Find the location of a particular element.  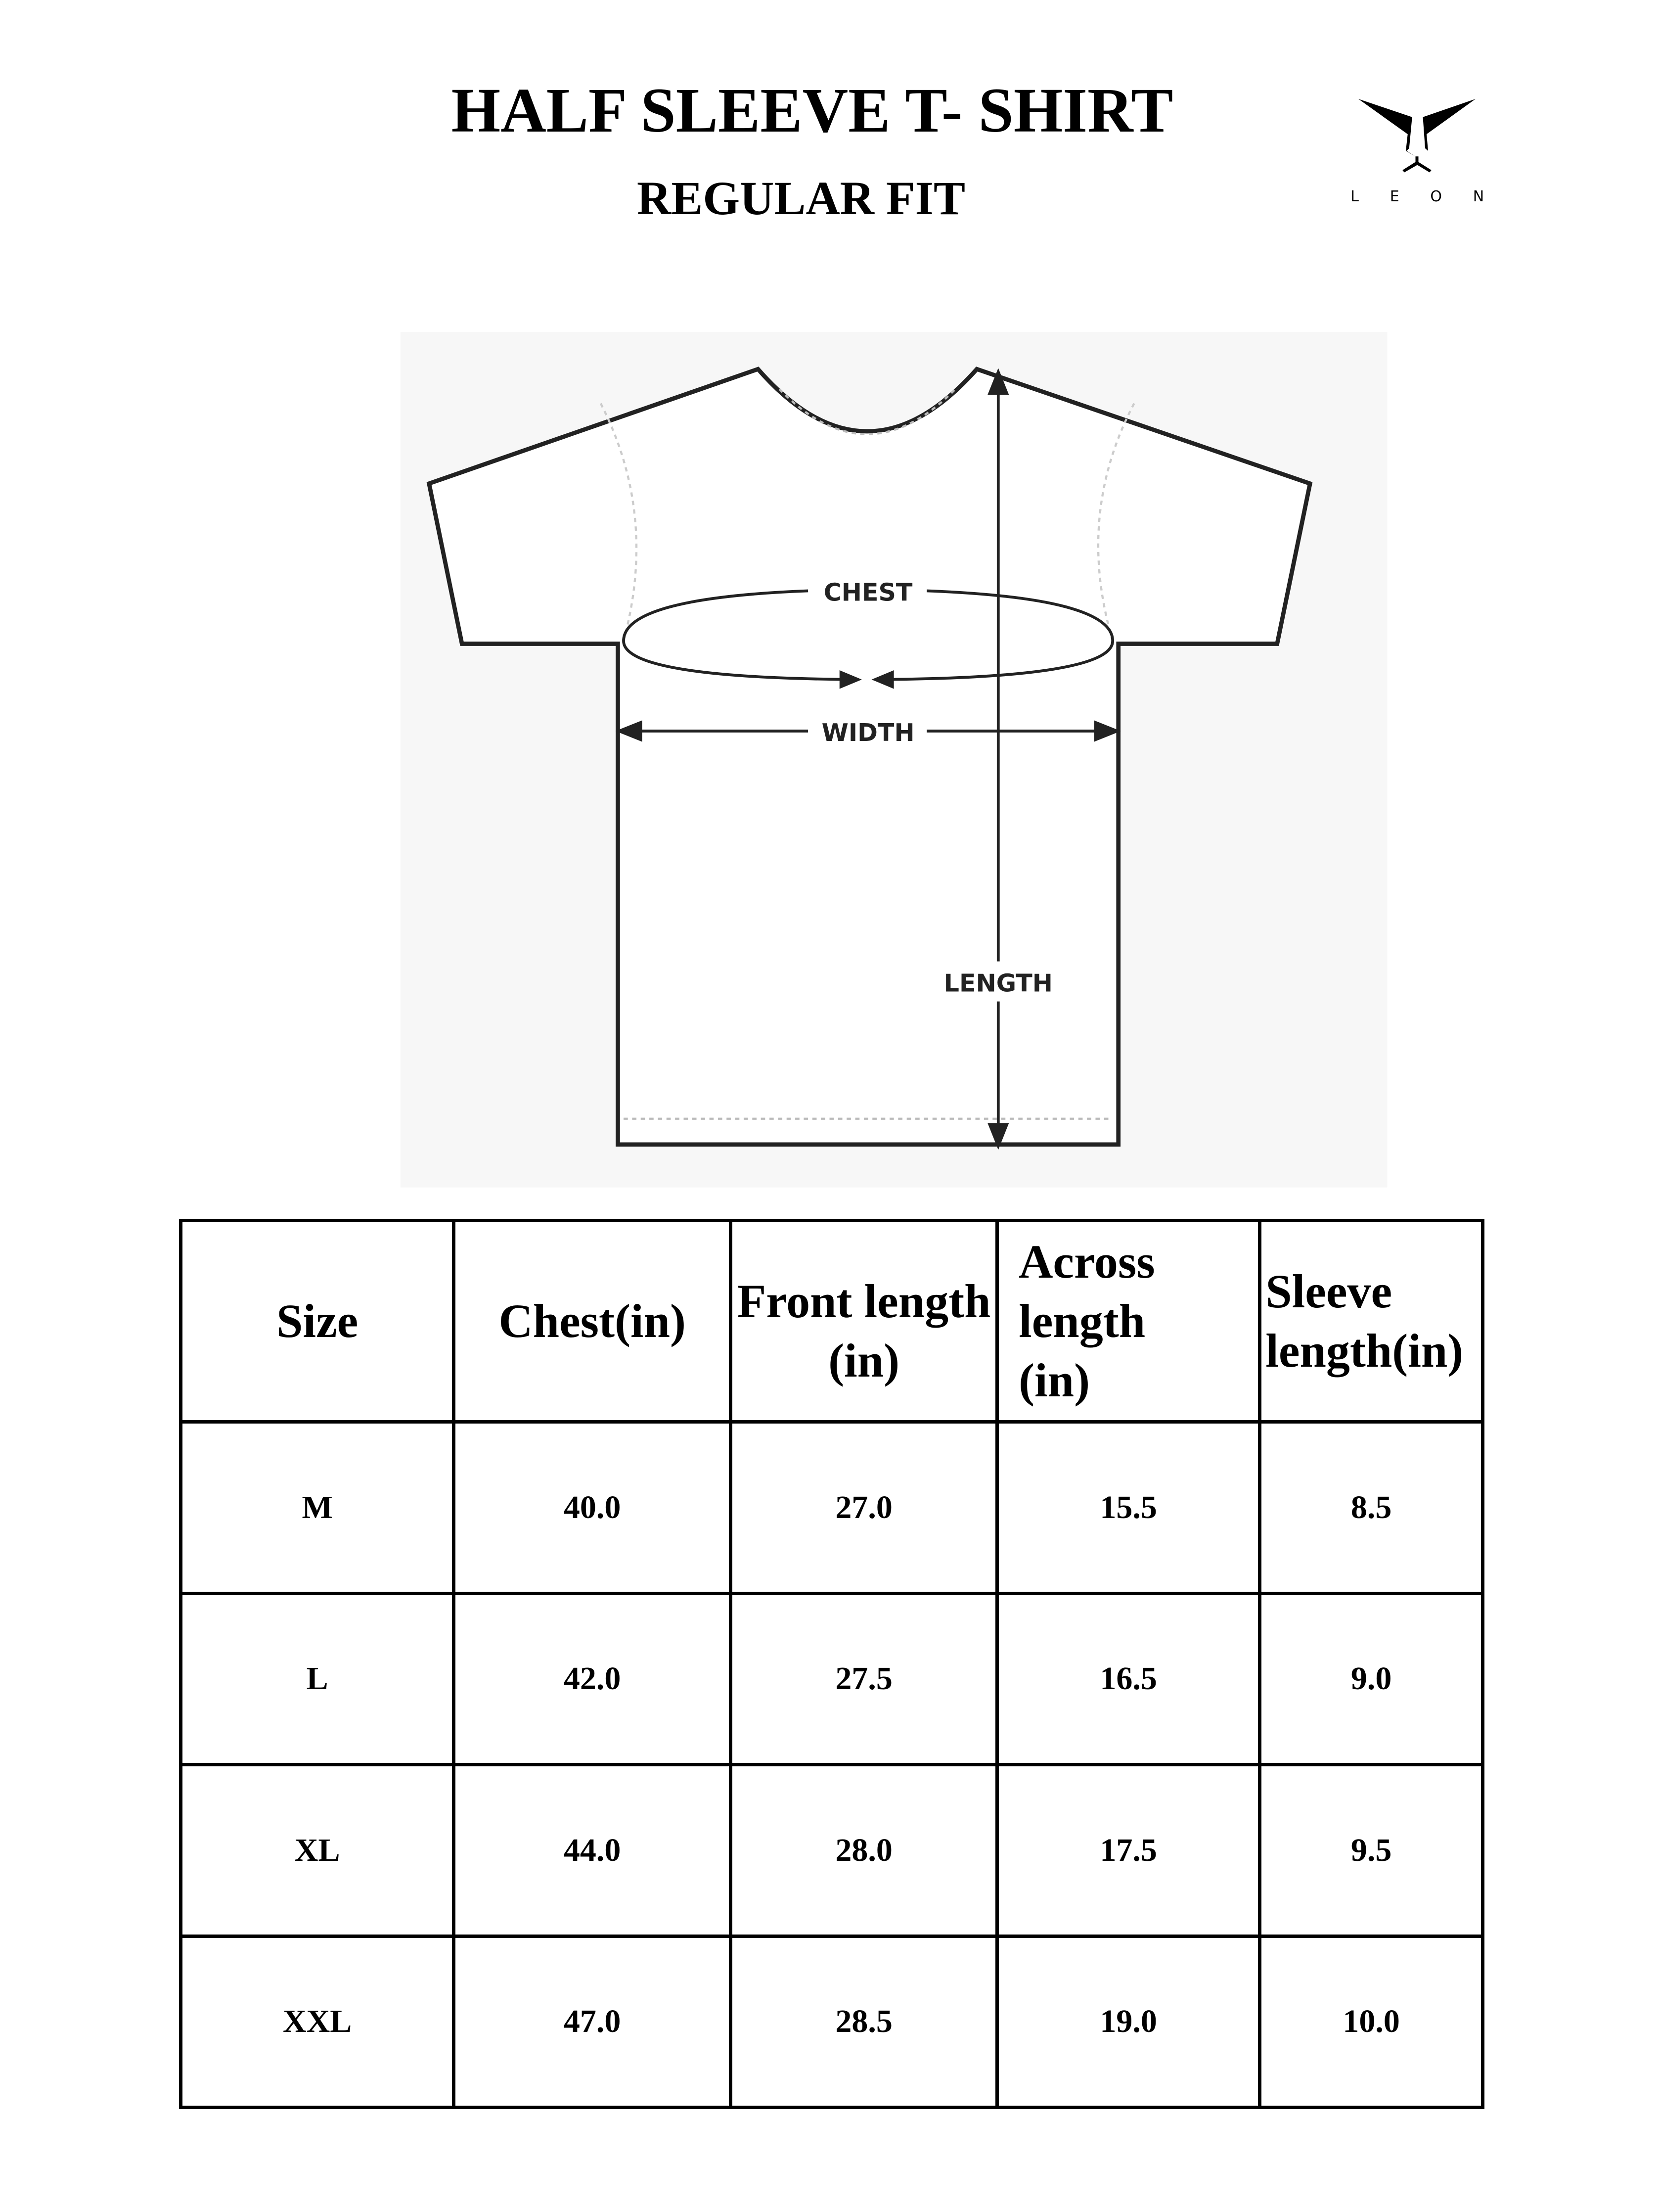

leon-logo: LEON is located at coordinates (1417, 152).